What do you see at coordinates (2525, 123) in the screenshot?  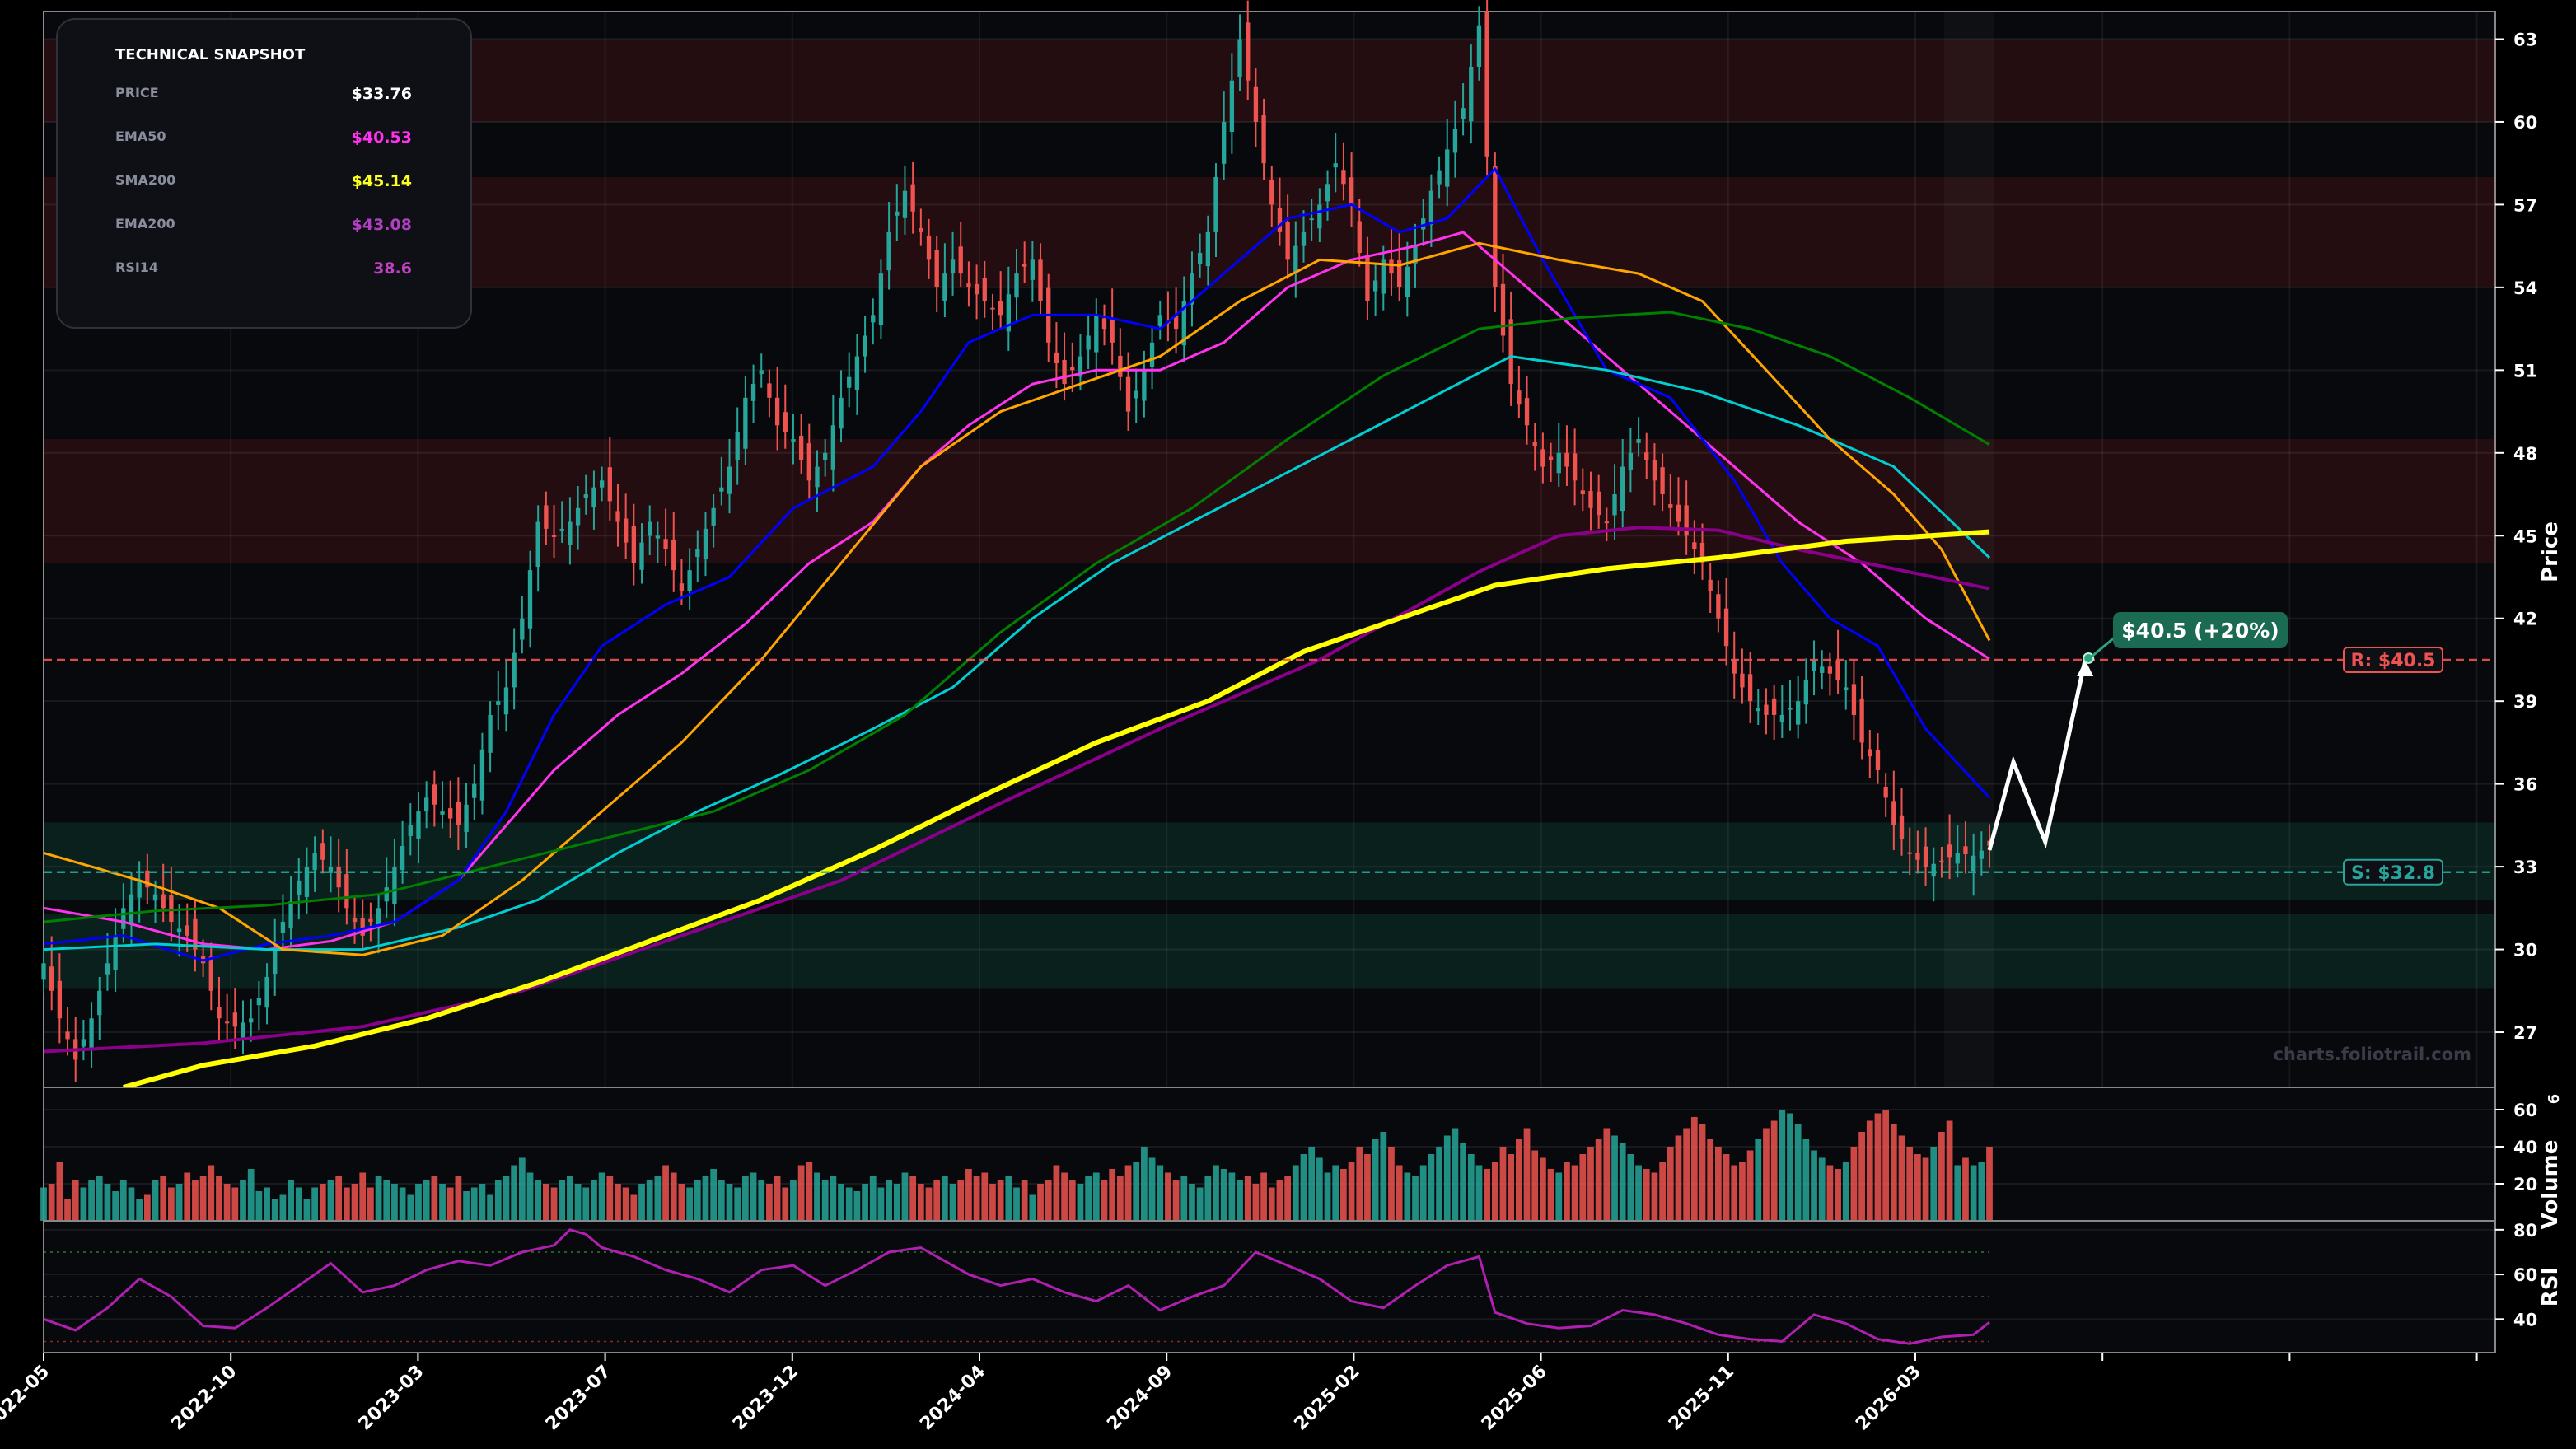 I see `price-tick-label: 60` at bounding box center [2525, 123].